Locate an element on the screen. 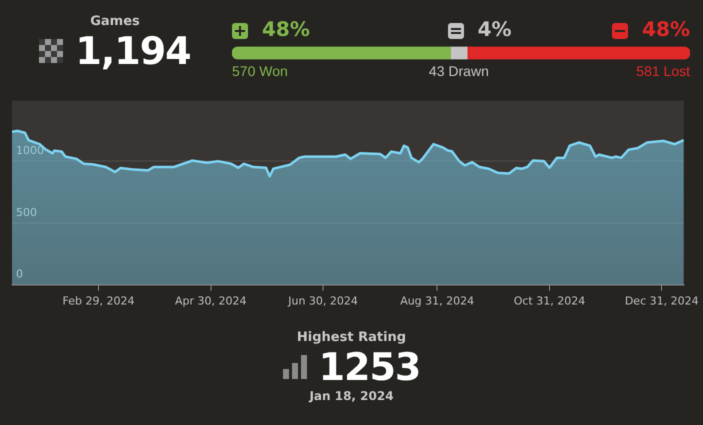  x-tick-label: Feb 29, 2024 is located at coordinates (98, 301).